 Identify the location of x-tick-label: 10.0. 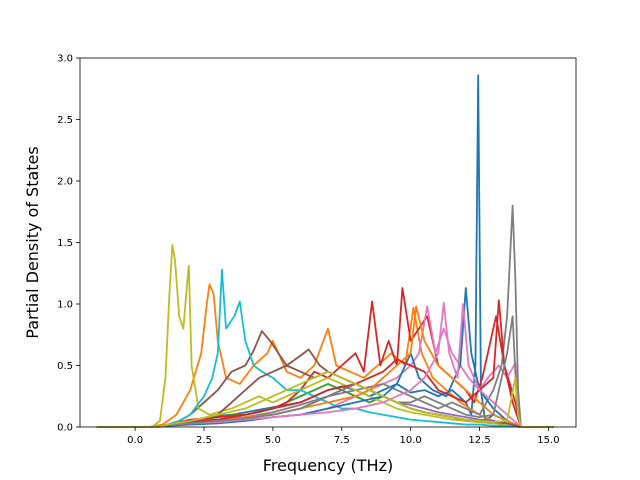
(411, 440).